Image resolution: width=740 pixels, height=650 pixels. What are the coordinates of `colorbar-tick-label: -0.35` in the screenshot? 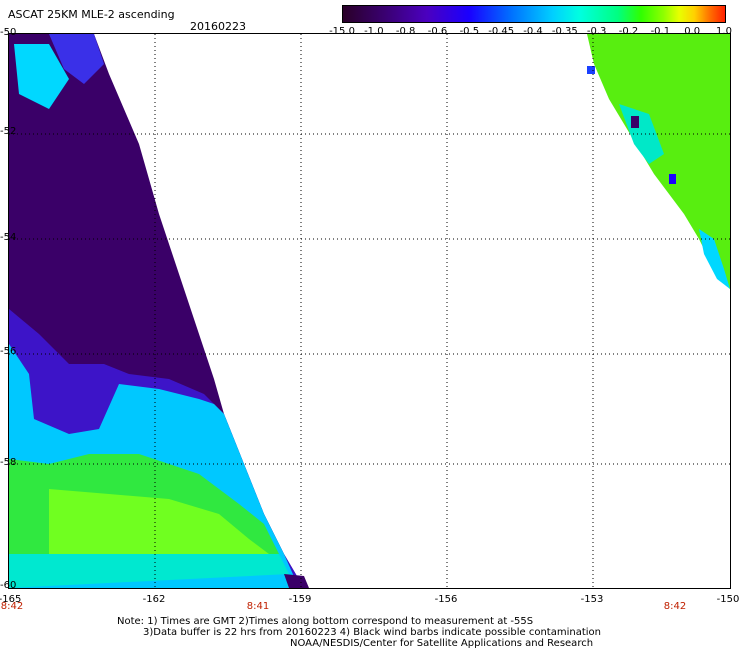 It's located at (564, 31).